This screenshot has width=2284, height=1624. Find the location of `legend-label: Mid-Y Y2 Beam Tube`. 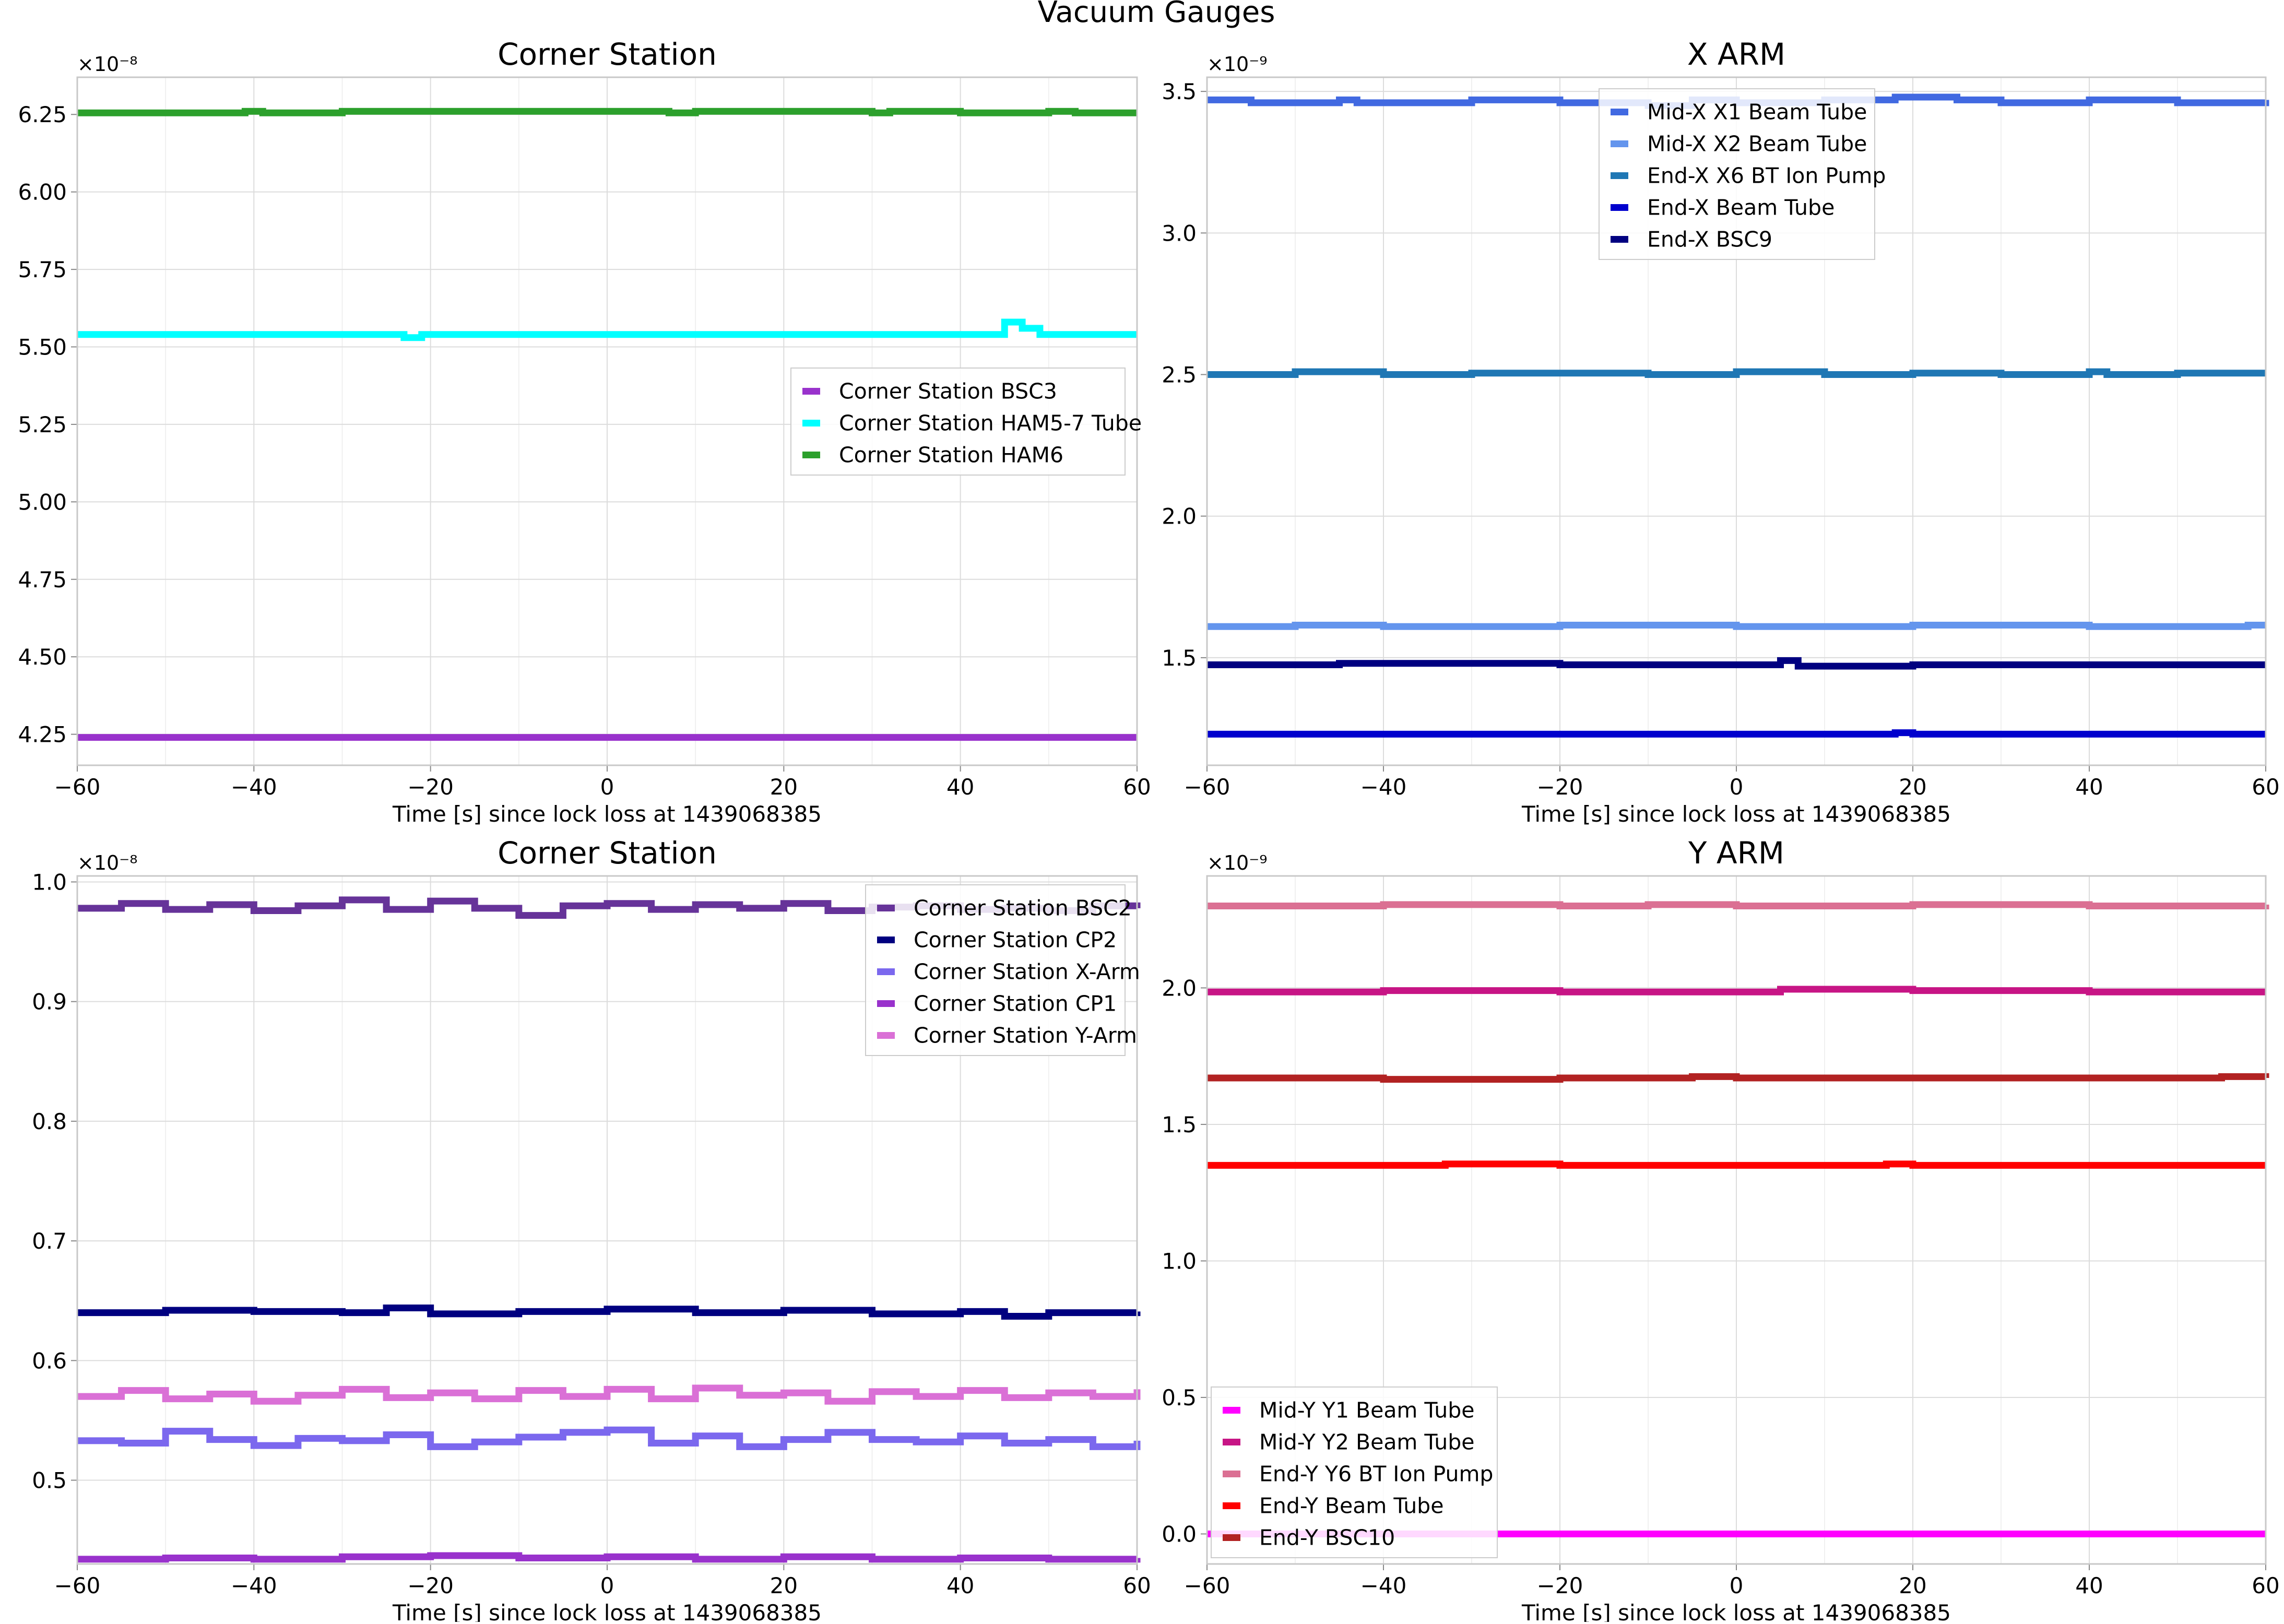

legend-label: Mid-Y Y2 Beam Tube is located at coordinates (1367, 1442).